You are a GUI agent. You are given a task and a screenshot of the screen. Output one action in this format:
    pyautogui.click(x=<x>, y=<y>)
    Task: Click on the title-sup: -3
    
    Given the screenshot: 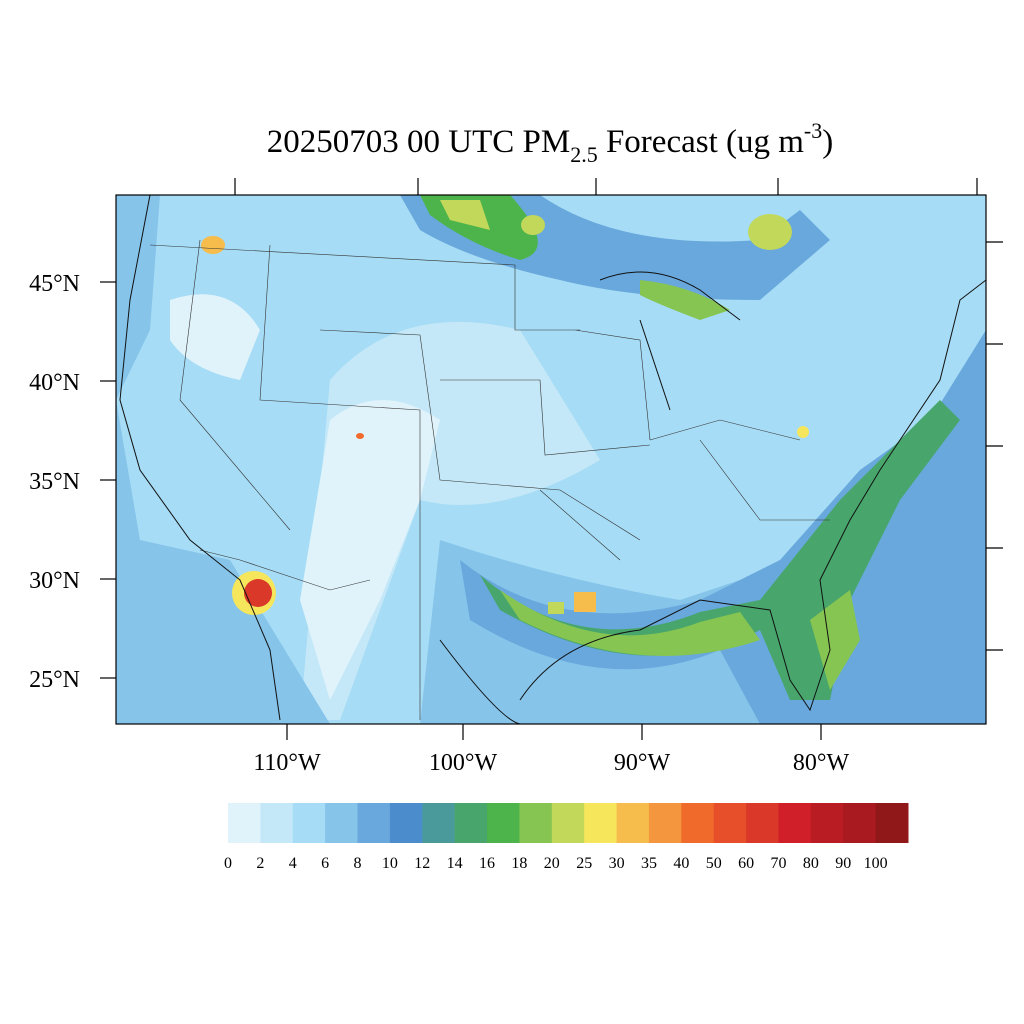 What is the action you would take?
    pyautogui.click(x=813, y=130)
    